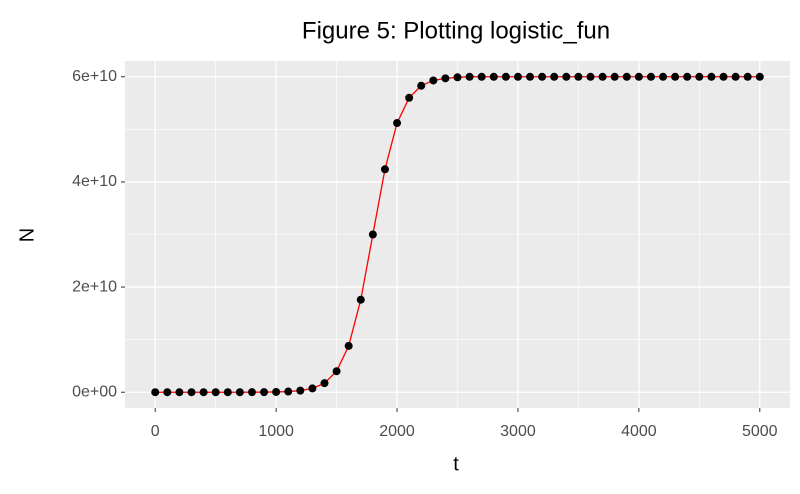 The height and width of the screenshot is (494, 800). What do you see at coordinates (639, 431) in the screenshot?
I see `x-tick-label: 4000` at bounding box center [639, 431].